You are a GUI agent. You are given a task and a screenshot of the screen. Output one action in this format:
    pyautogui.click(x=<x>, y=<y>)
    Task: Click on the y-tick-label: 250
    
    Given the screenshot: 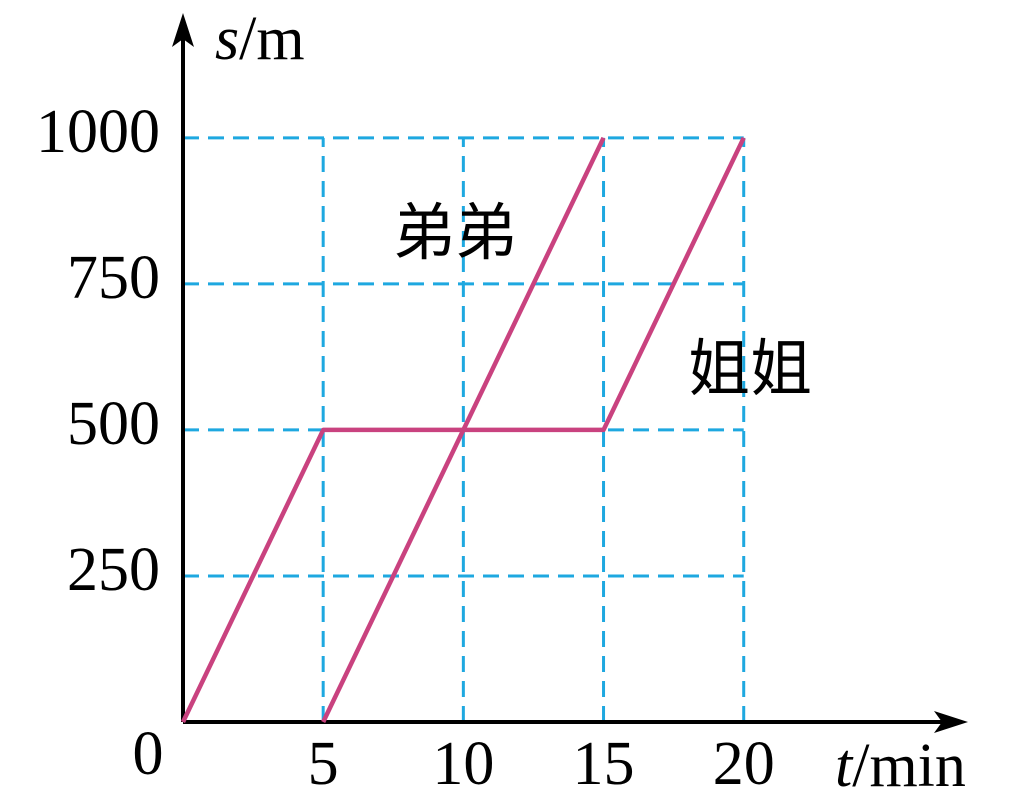 What is the action you would take?
    pyautogui.click(x=113, y=570)
    